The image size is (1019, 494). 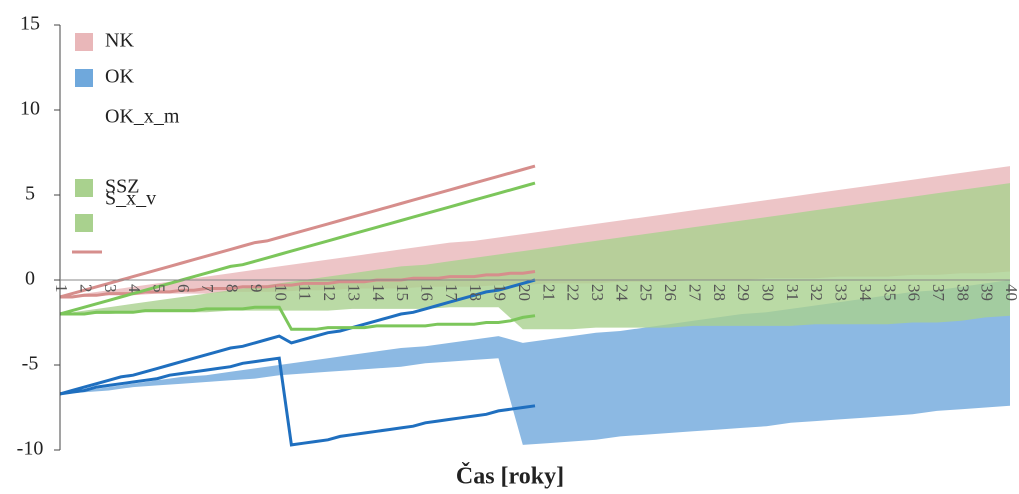 What do you see at coordinates (524, 292) in the screenshot?
I see `x-tick-label: 20` at bounding box center [524, 292].